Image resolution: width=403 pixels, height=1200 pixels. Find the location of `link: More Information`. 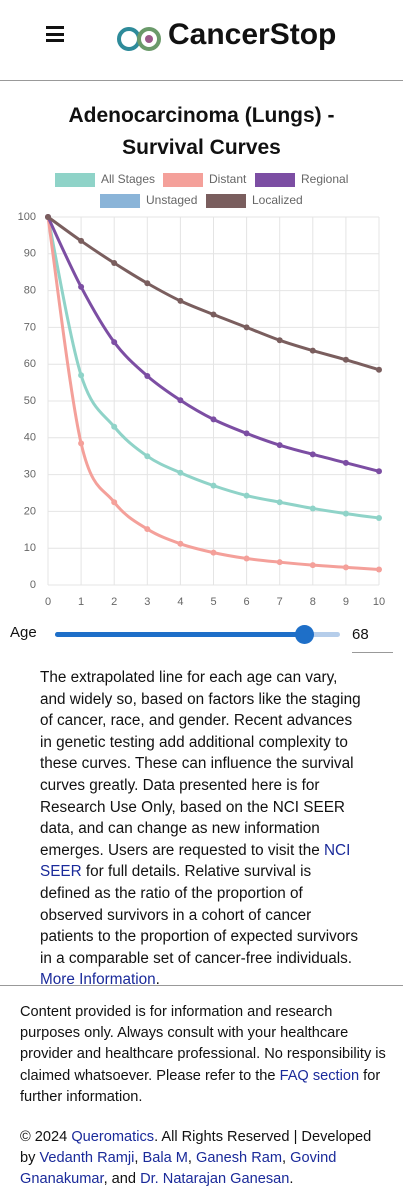

link: More Information is located at coordinates (98, 980).